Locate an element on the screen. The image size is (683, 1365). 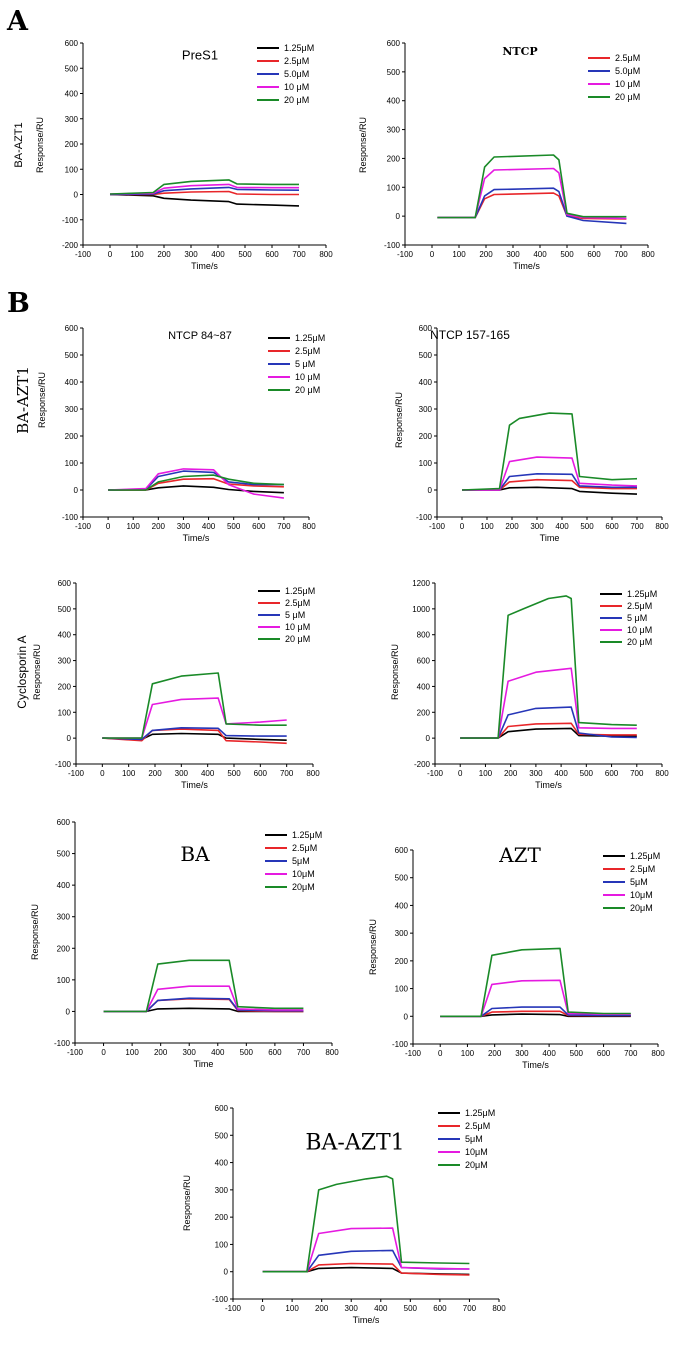
row-label: Cyclosporin A is located at coordinates (22, 671).